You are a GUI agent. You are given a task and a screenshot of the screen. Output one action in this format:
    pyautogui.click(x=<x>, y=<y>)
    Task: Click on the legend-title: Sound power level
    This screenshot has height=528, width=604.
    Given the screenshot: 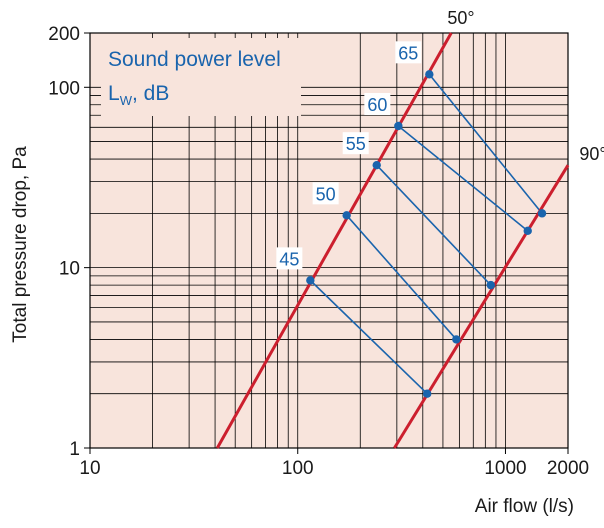 What is the action you would take?
    pyautogui.click(x=194, y=59)
    